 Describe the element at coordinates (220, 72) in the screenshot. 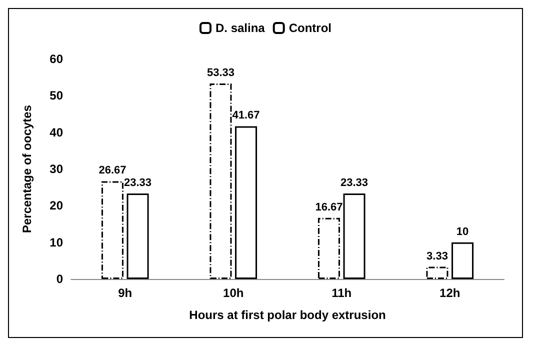

I see `data-label: 53.33` at that location.